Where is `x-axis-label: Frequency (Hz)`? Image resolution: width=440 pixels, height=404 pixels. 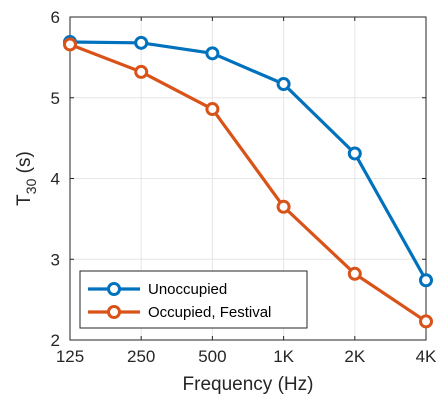 x-axis-label: Frequency (Hz) is located at coordinates (248, 384).